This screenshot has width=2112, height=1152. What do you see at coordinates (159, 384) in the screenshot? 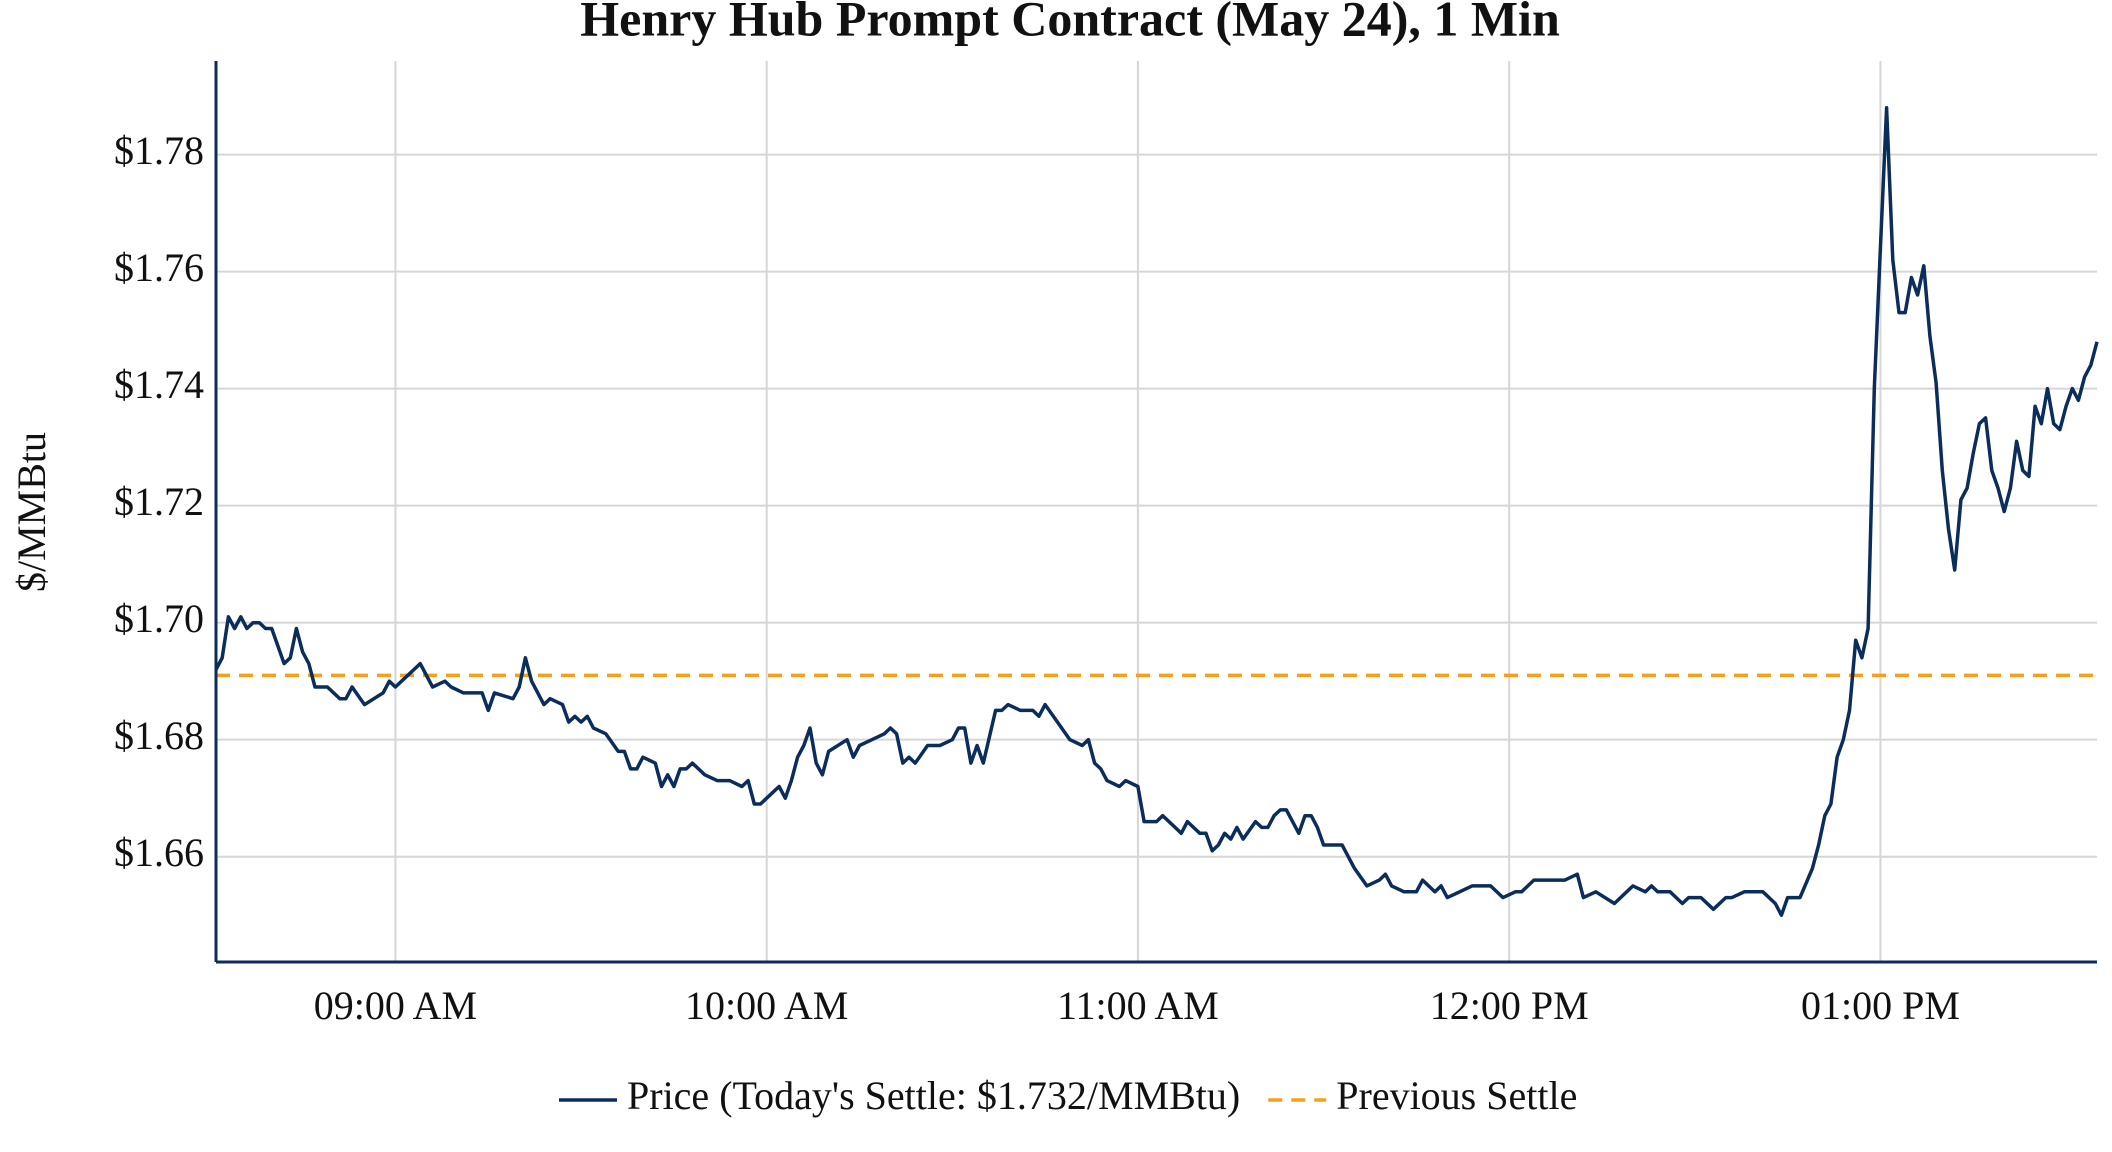
I see `y-tick-label: $1.74` at bounding box center [159, 384].